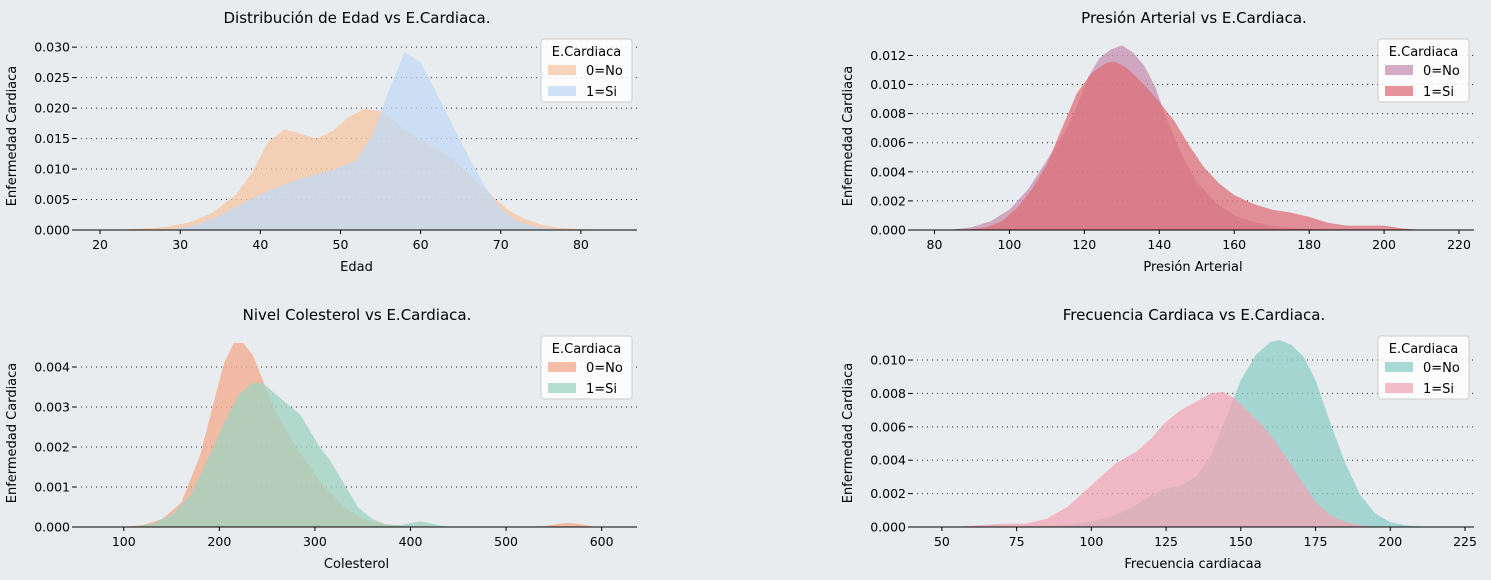 This screenshot has height=580, width=1491. What do you see at coordinates (1084, 244) in the screenshot?
I see `x-tick-label: 120` at bounding box center [1084, 244].